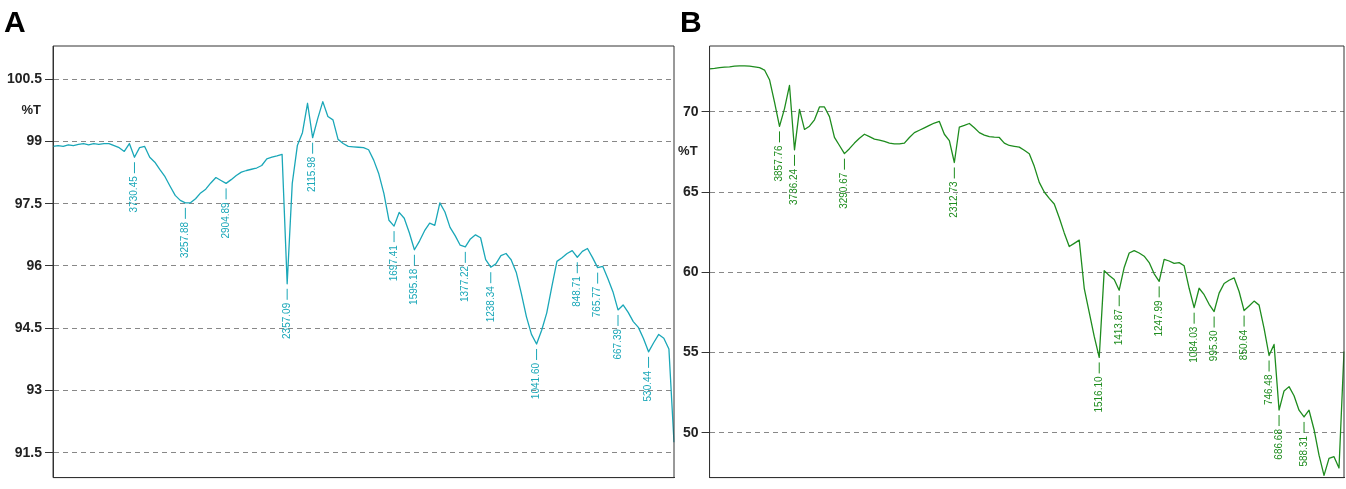 The image size is (1346, 489). I want to click on y-tick-label: 97.5, so click(28, 202).